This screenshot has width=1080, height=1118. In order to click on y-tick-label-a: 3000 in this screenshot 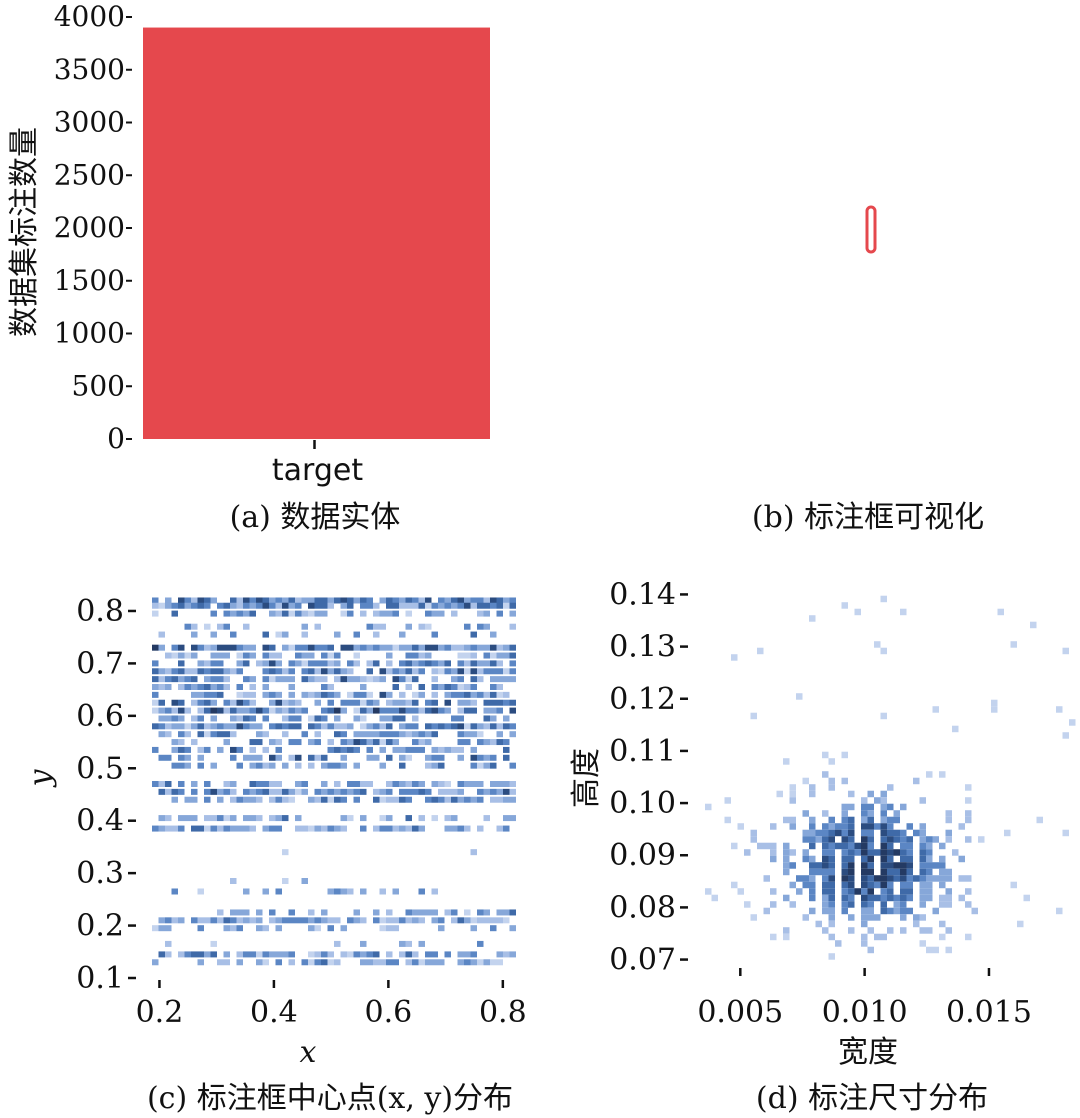, I will do `click(89, 122)`.